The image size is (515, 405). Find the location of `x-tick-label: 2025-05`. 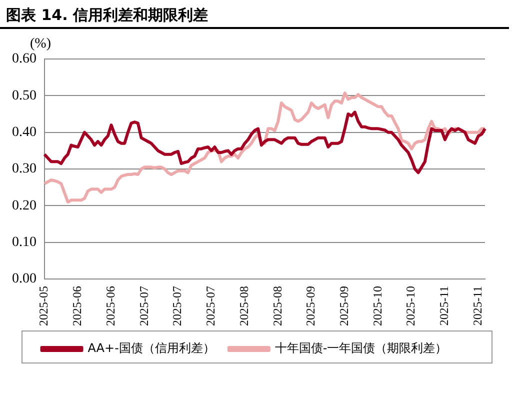

x-tick-label: 2025-05 is located at coordinates (43, 306).